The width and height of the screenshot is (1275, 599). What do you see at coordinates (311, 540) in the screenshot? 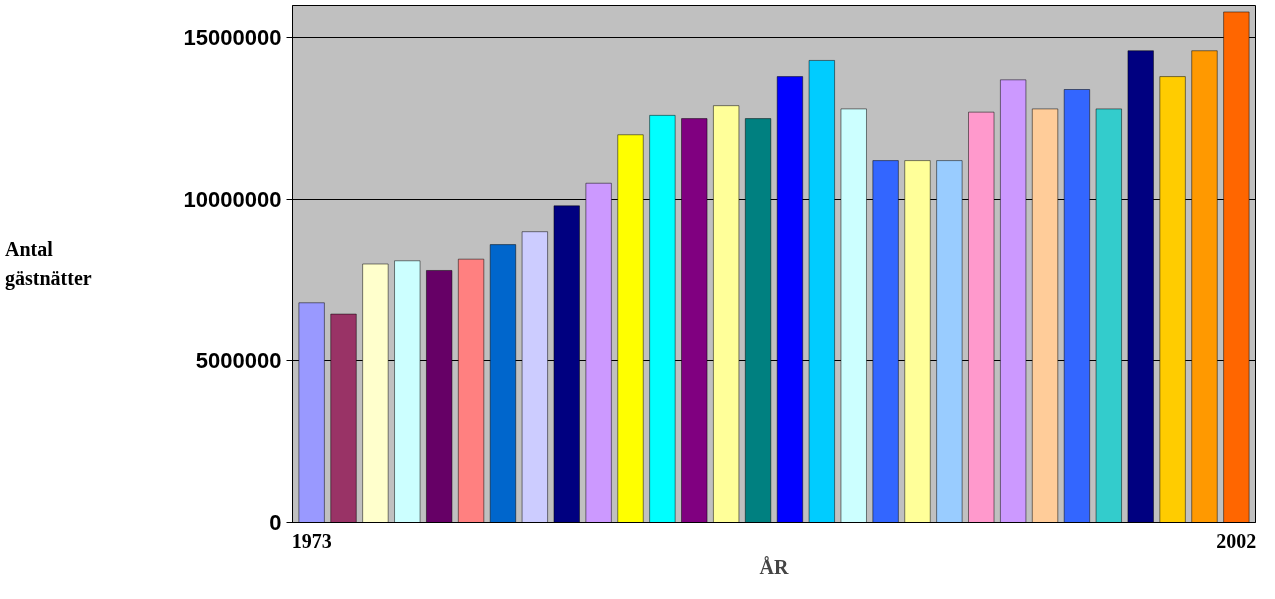
I see `x-tick-label: 1973` at bounding box center [311, 540].